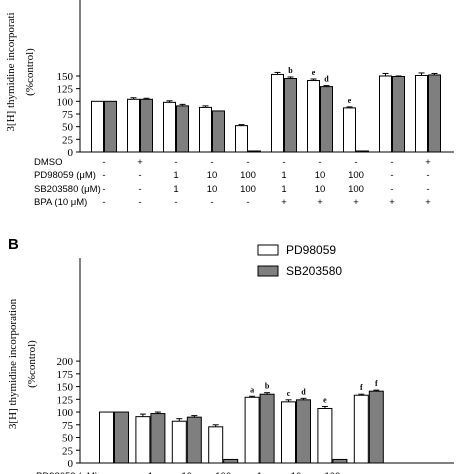  I want to click on y-tick-label: 150, so click(65, 388).